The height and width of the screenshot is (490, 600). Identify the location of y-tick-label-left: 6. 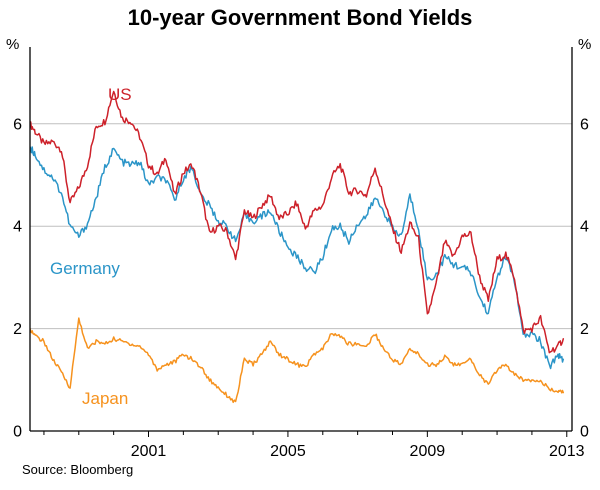
(17, 124).